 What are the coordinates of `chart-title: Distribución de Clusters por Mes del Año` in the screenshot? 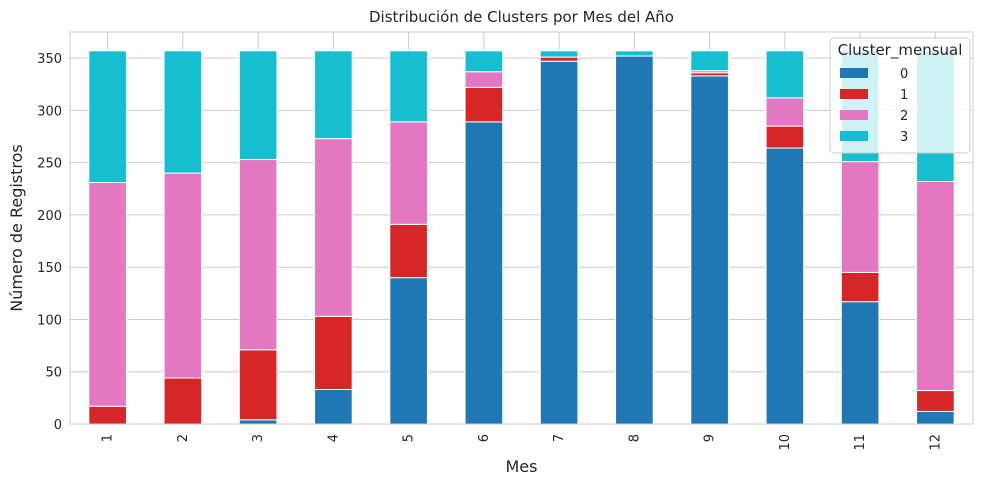 It's located at (521, 17).